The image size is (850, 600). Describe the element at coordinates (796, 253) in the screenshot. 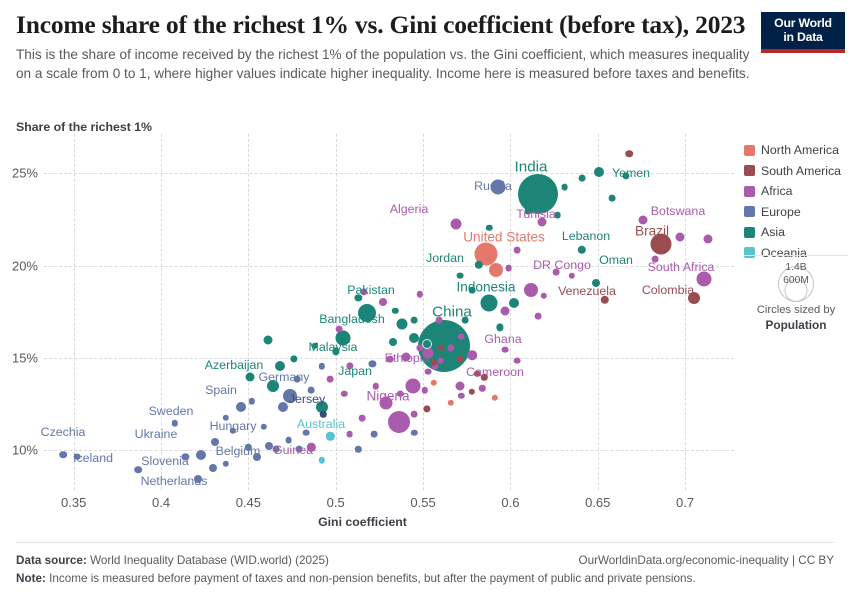

I see `legend-item-oceania: Oceania` at that location.